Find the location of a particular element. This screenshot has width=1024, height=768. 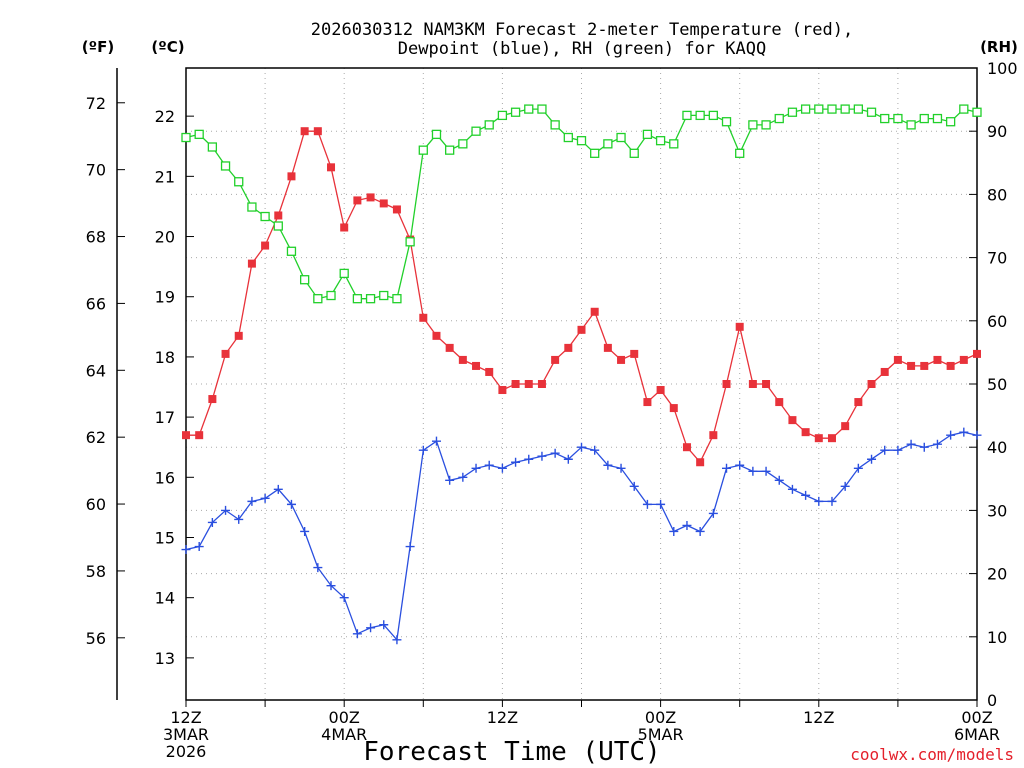

celsius-tick-label: 16 is located at coordinates (165, 477).